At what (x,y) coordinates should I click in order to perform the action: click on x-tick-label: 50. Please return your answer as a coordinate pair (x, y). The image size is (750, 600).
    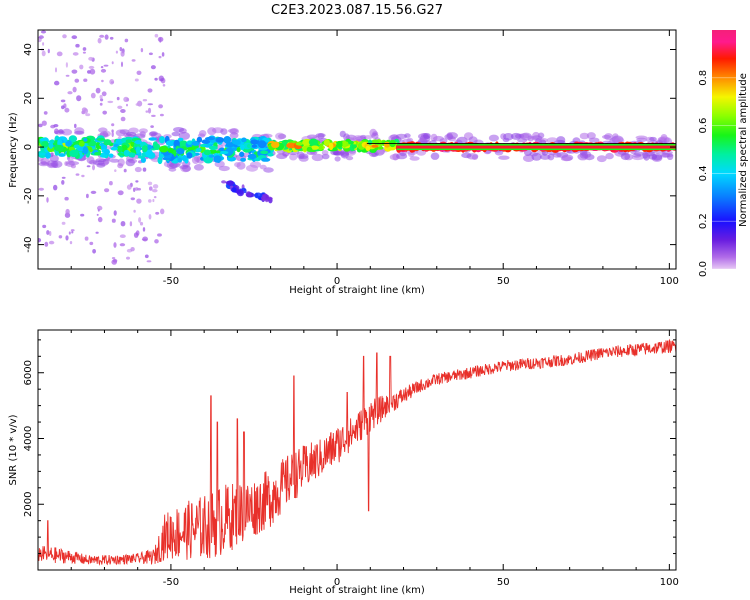
    Looking at the image, I should click on (503, 281).